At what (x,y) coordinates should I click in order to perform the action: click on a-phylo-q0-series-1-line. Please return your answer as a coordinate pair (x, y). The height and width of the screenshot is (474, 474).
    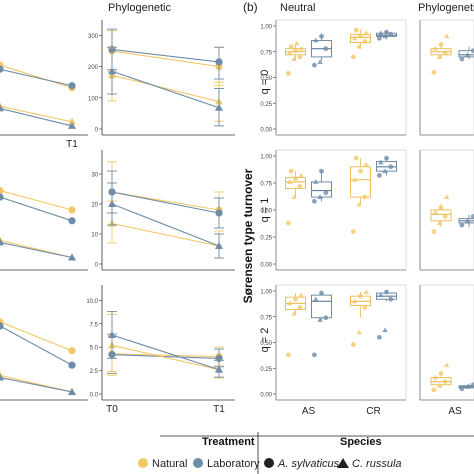
    Looking at the image, I should click on (165, 55).